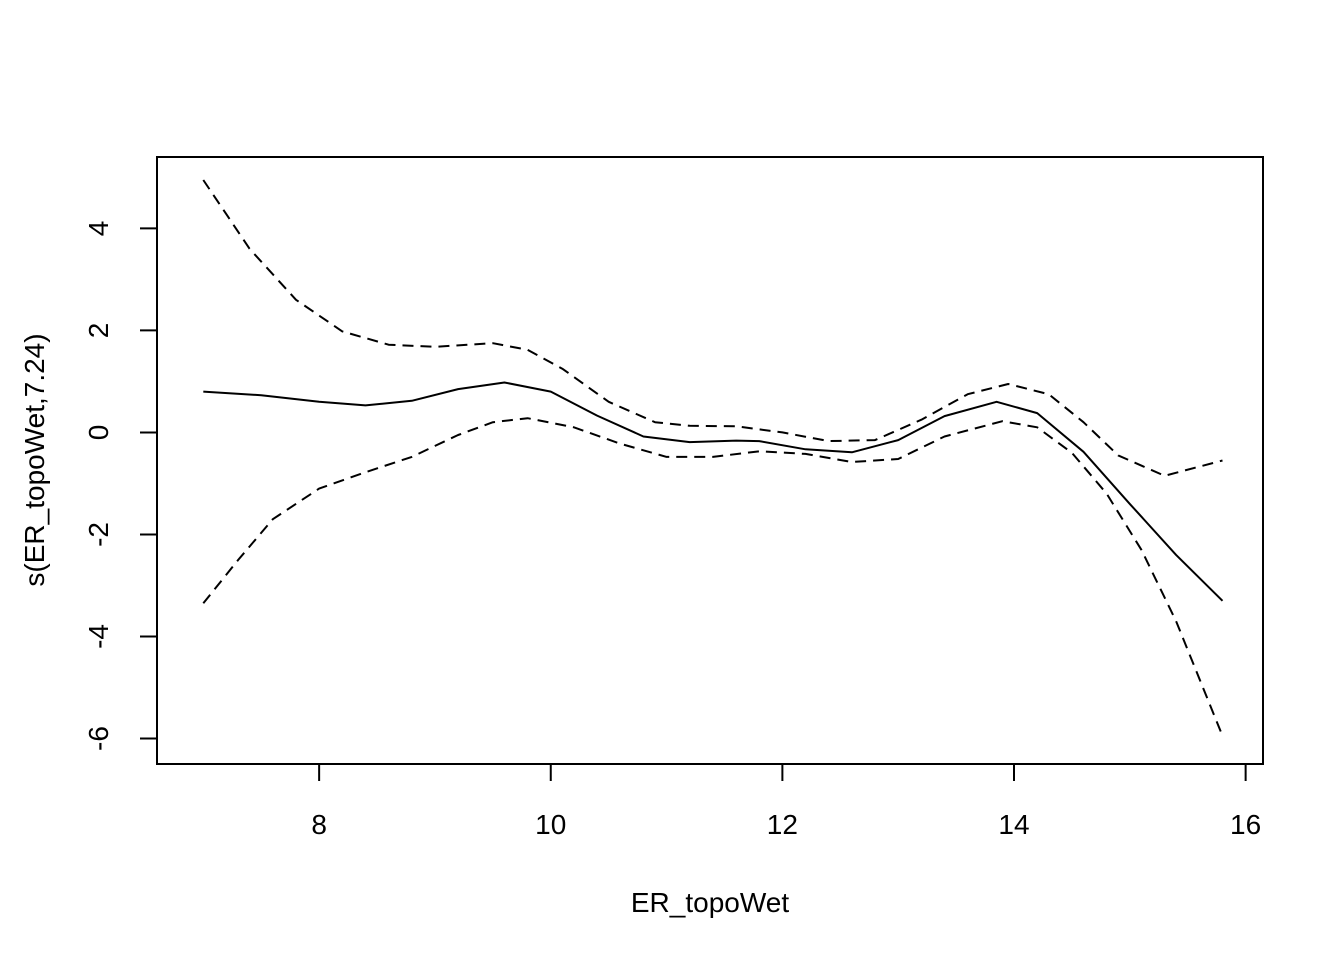  What do you see at coordinates (319, 824) in the screenshot?
I see `x-tick-label: 8` at bounding box center [319, 824].